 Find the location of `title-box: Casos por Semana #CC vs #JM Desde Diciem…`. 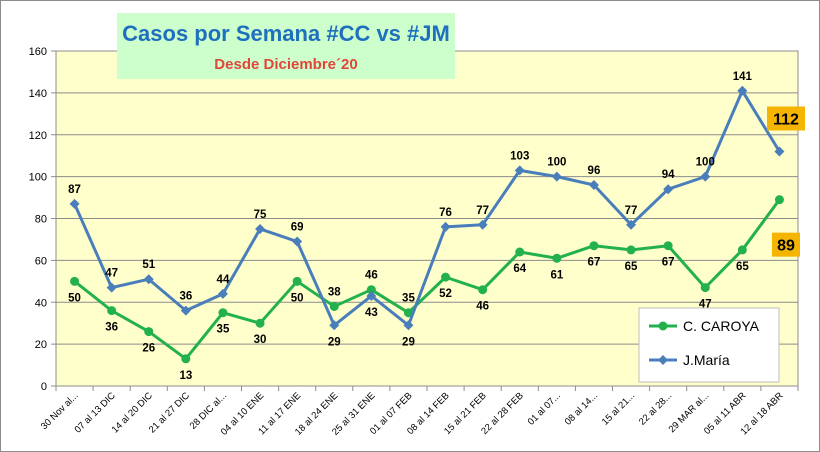

title-box: Casos por Semana #CC vs #JM Desde Diciem… is located at coordinates (286, 46).